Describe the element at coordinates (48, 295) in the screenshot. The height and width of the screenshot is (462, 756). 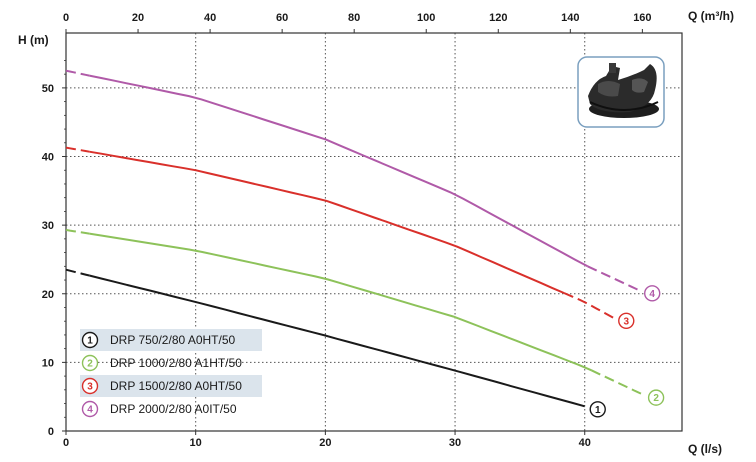
I see `y-tick-label: 20` at that location.